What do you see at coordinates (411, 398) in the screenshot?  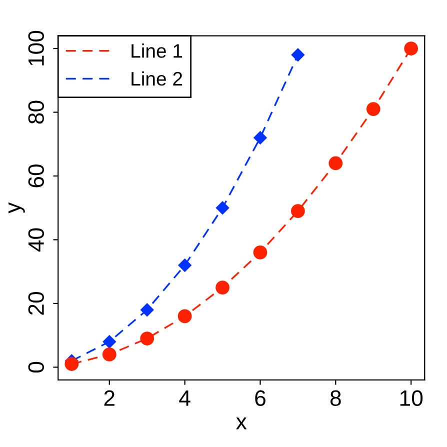 I see `x-tick-label: 10` at bounding box center [411, 398].